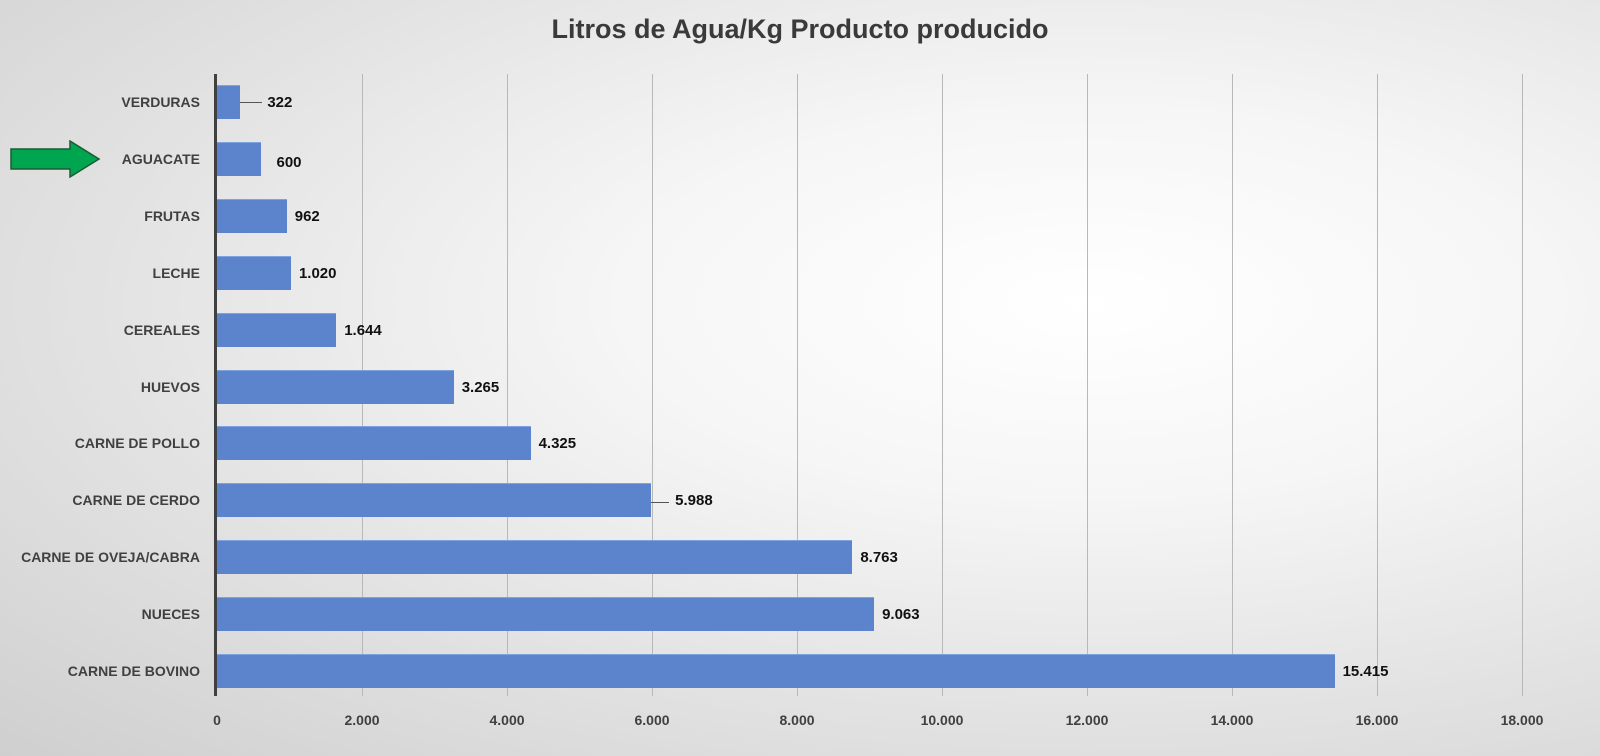 The image size is (1600, 756). What do you see at coordinates (137, 443) in the screenshot?
I see `category-label: CARNE DE POLLO` at bounding box center [137, 443].